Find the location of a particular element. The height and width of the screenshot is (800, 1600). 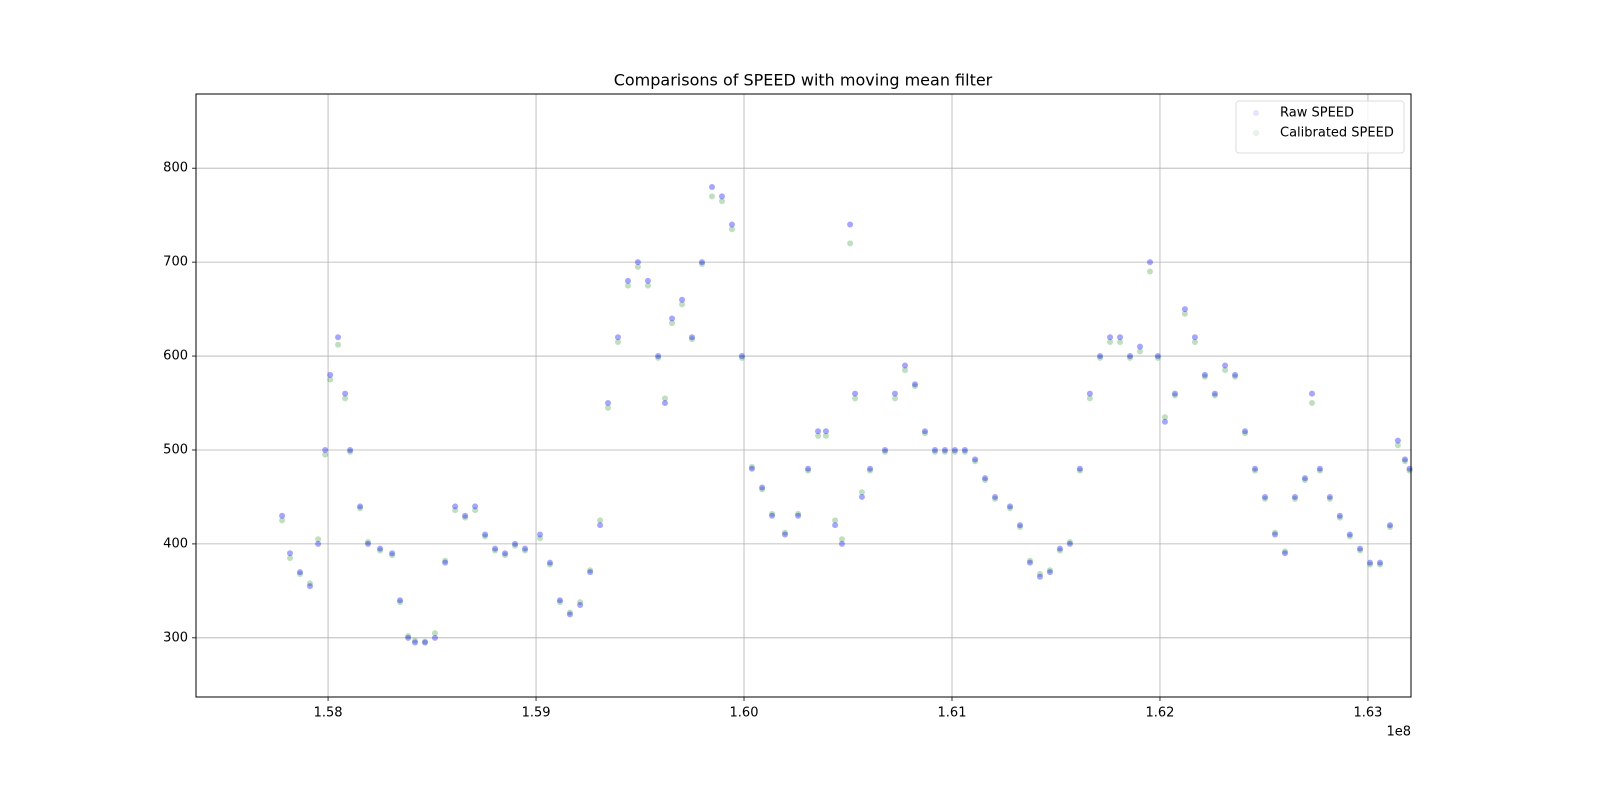

y-tick-label: 800 is located at coordinates (175, 168).